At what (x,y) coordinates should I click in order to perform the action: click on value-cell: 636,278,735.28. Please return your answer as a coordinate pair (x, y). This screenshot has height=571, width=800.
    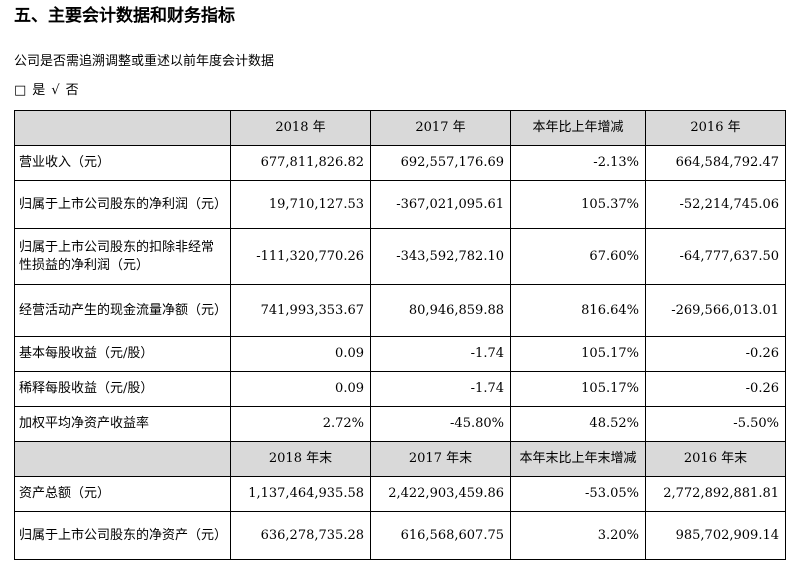
    Looking at the image, I should click on (300, 535).